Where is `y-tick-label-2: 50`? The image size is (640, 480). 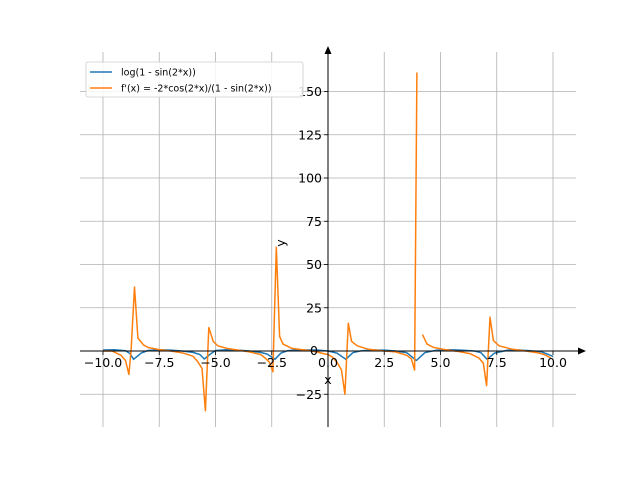 y-tick-label-2: 50 is located at coordinates (314, 264).